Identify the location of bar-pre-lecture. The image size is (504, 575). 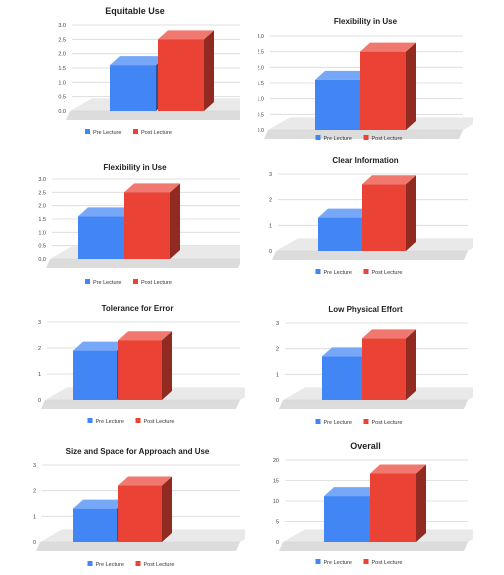
(138, 83).